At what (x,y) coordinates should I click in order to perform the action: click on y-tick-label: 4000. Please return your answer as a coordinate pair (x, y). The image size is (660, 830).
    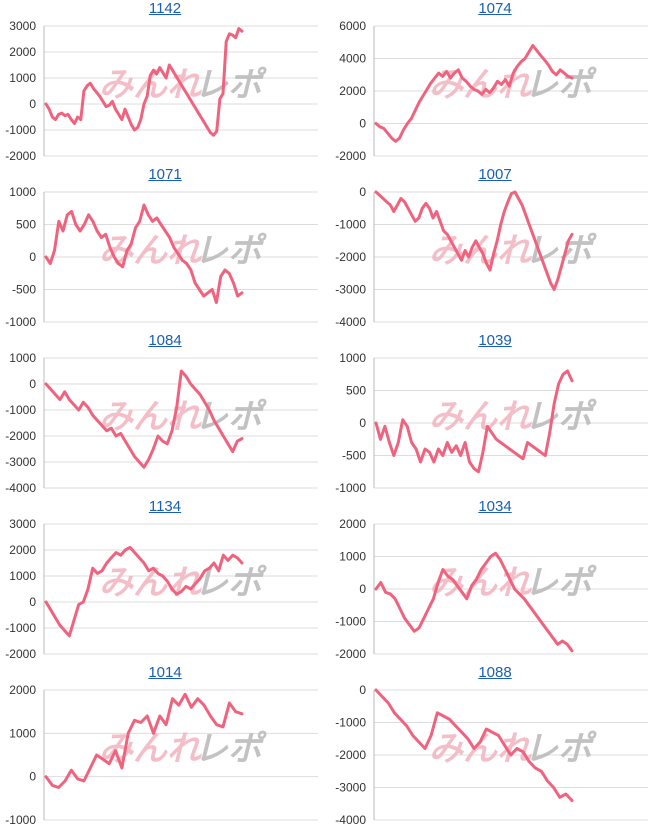
    Looking at the image, I should click on (352, 59).